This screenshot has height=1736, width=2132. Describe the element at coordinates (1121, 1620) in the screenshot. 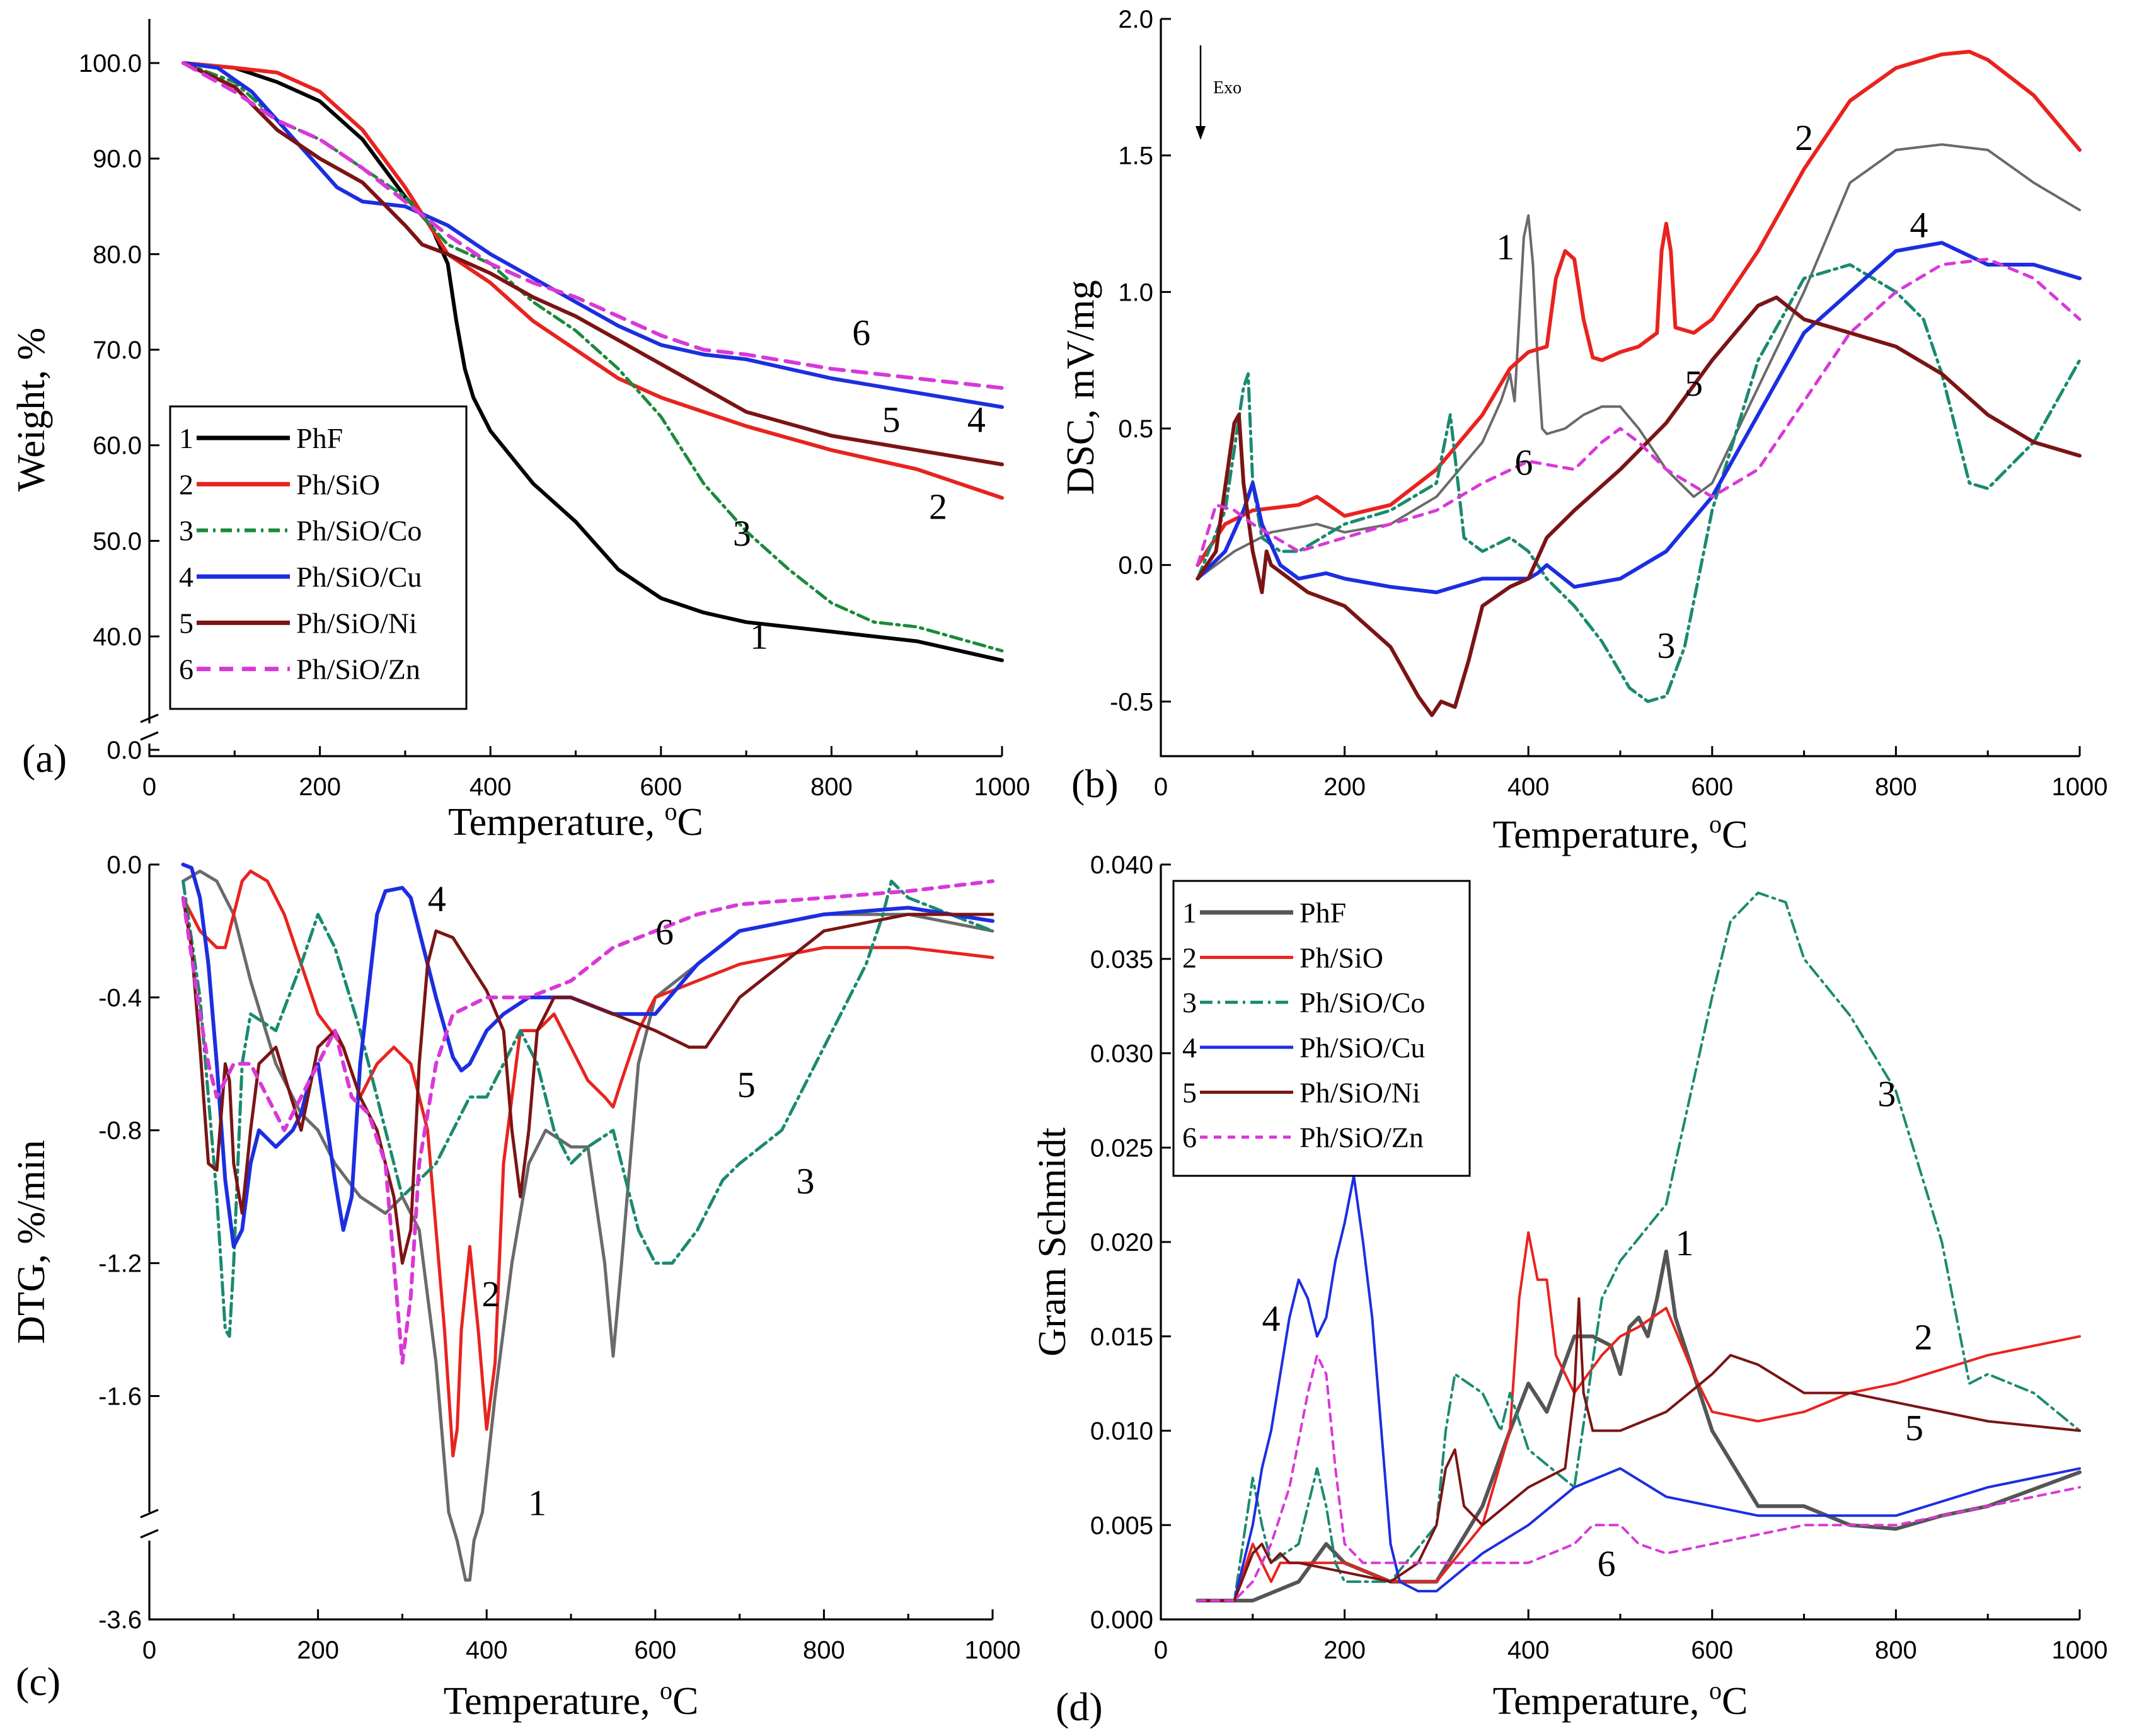

I see `y-tick-label: 0.000` at that location.